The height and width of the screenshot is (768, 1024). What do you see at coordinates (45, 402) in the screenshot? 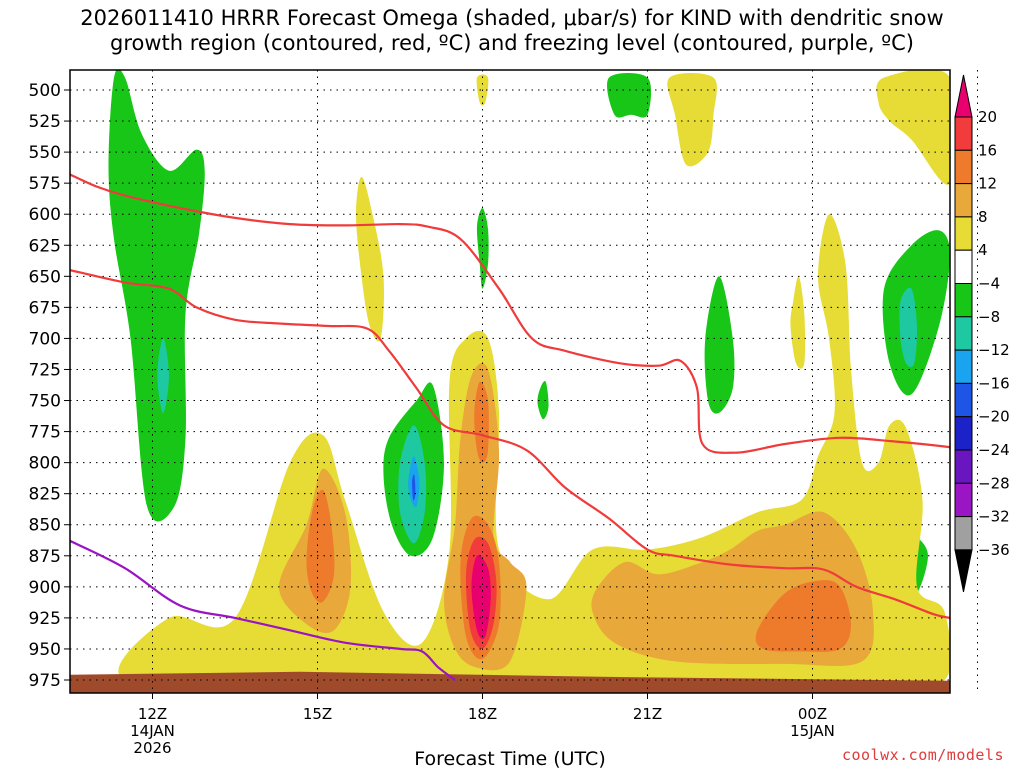
I see `y-tick-label-750: 750` at bounding box center [45, 402].